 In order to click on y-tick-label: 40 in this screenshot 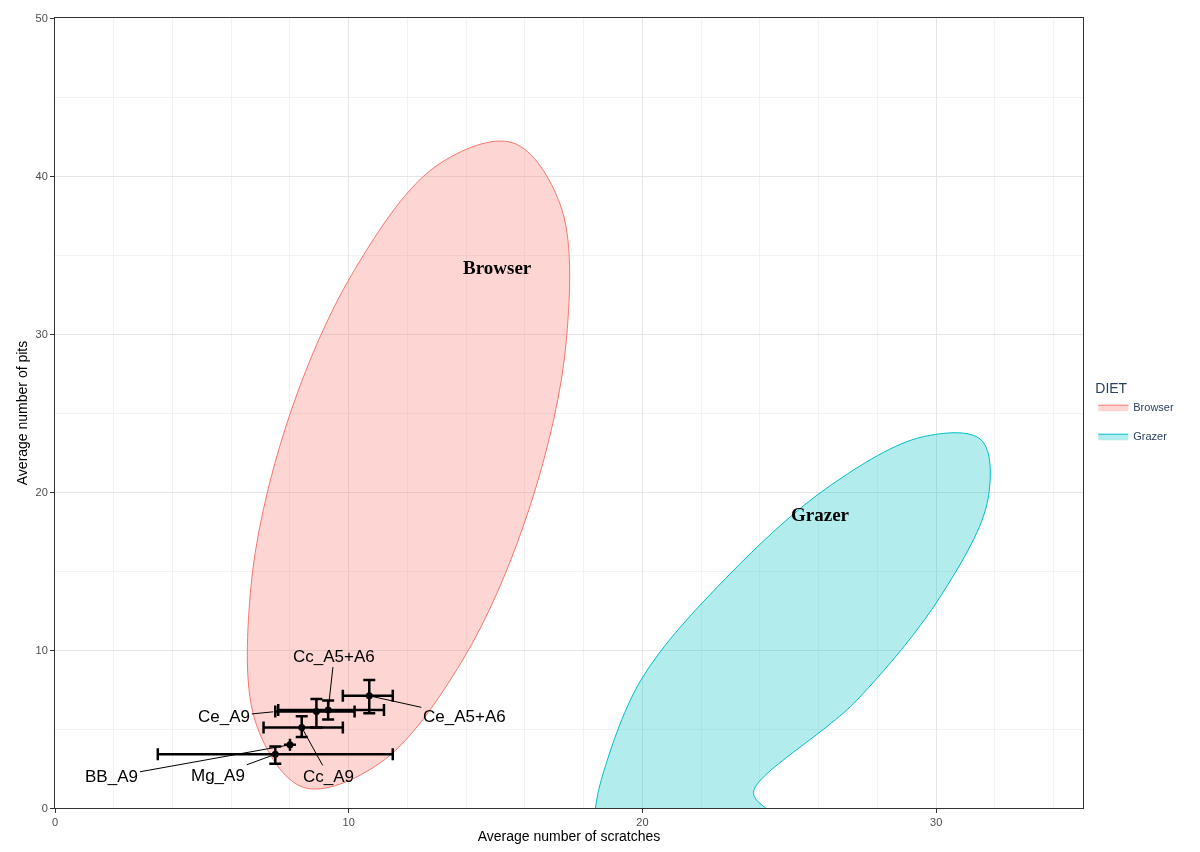, I will do `click(41, 175)`.